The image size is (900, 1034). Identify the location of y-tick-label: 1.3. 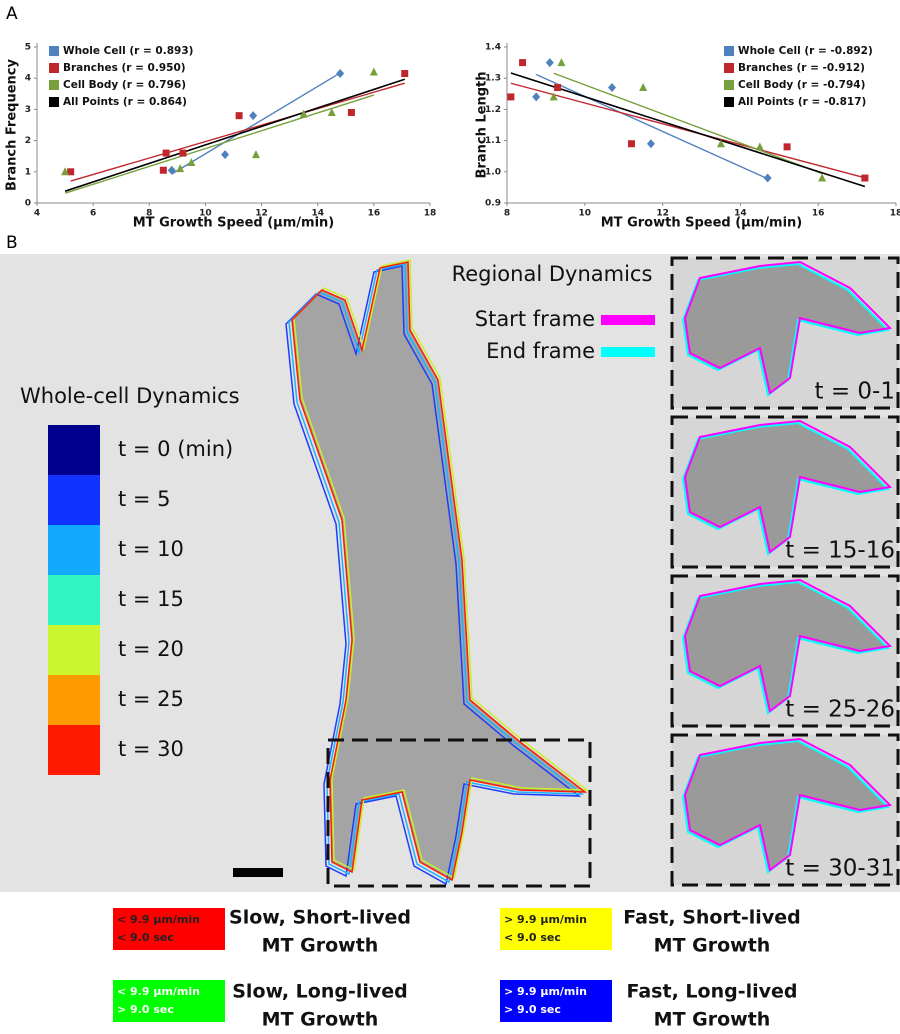
(493, 79).